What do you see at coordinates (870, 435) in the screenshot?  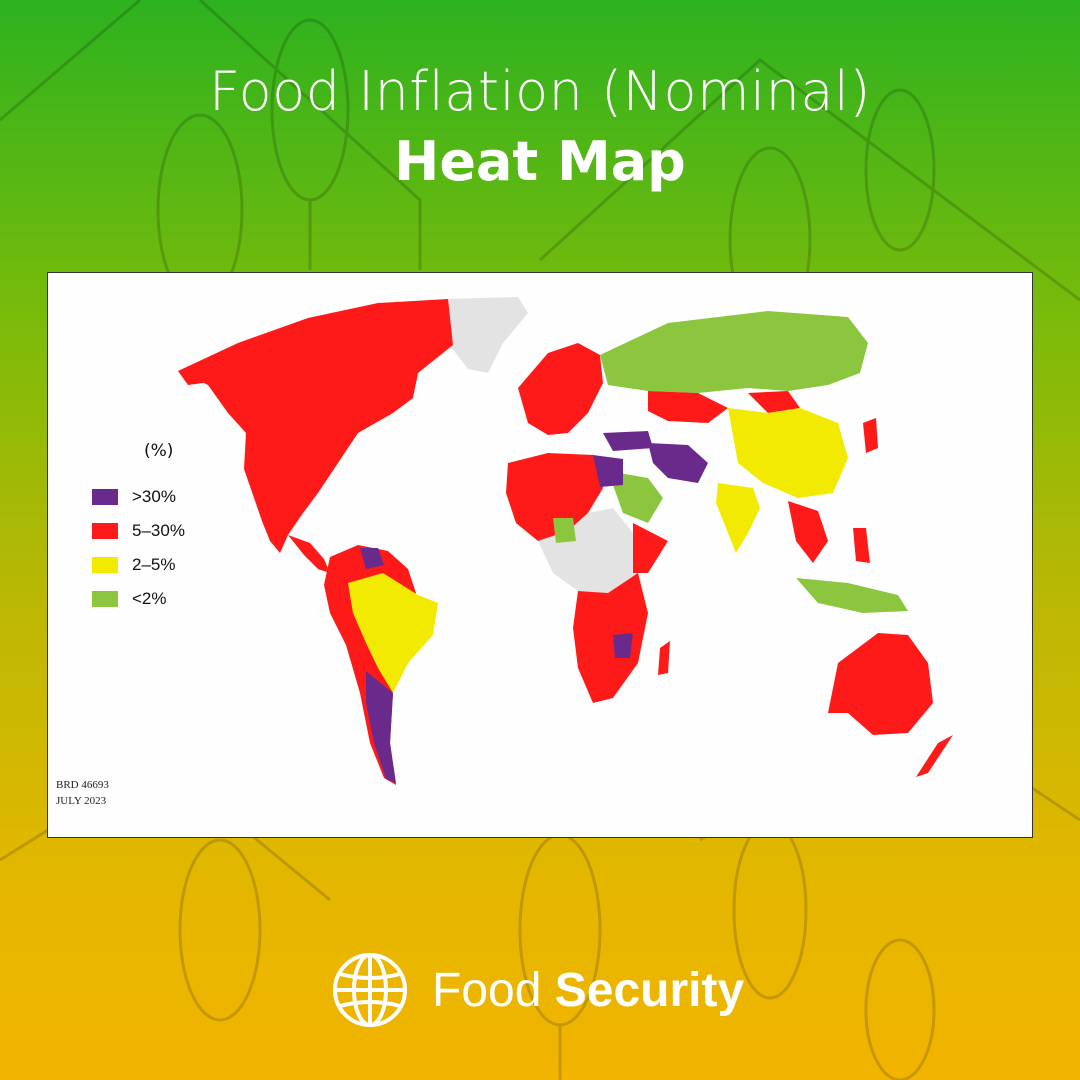 I see `region-japan` at bounding box center [870, 435].